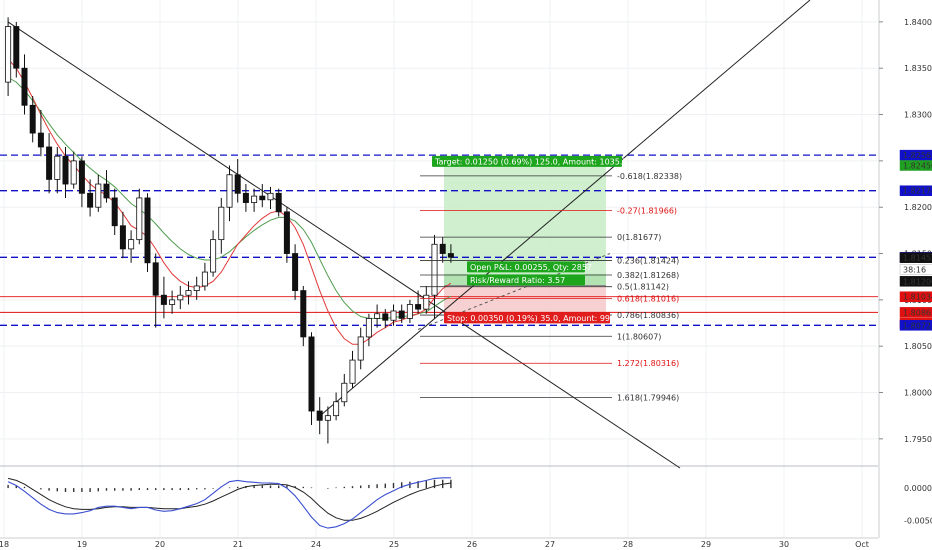  I want to click on open-pl-label, so click(526, 267).